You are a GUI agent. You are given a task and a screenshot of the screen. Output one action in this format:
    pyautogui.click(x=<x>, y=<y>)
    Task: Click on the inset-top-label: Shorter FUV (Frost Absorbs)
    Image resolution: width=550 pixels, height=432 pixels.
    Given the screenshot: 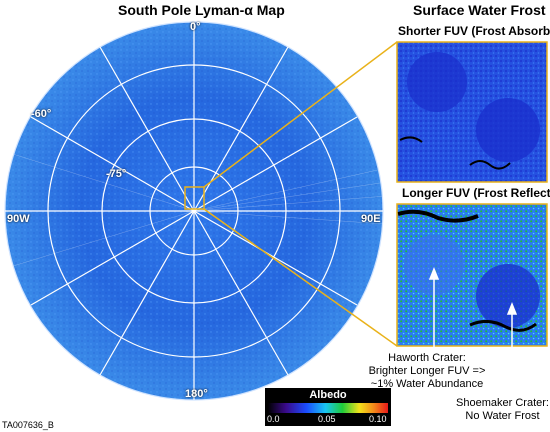 What is the action you would take?
    pyautogui.click(x=474, y=31)
    